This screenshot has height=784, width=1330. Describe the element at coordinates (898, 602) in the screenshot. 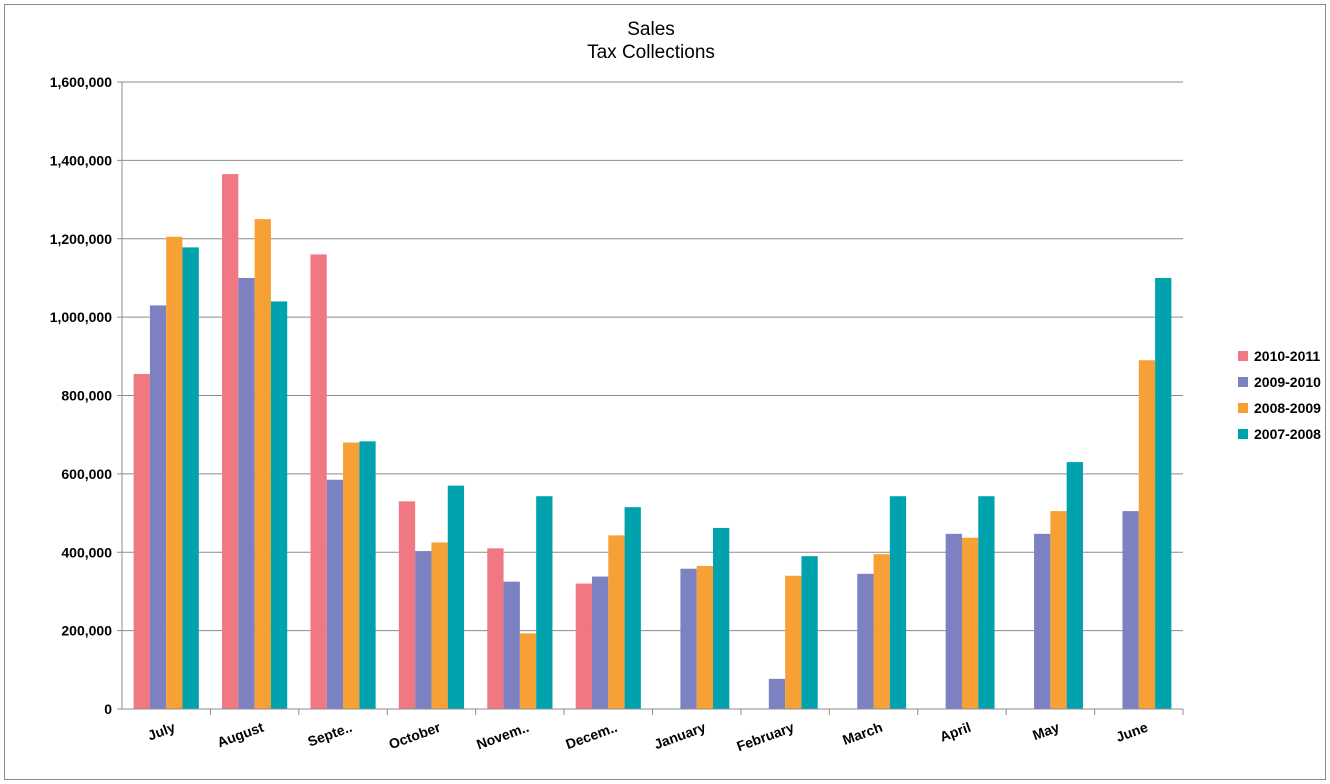

I see `bar-2007-2008-March` at that location.